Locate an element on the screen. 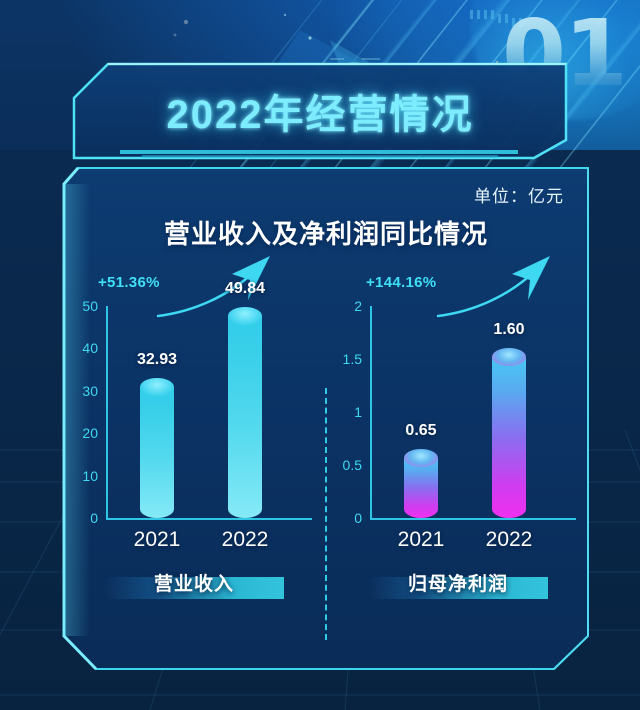 The image size is (640, 710). series-label-text: 归母净利润 is located at coordinates (457, 584).